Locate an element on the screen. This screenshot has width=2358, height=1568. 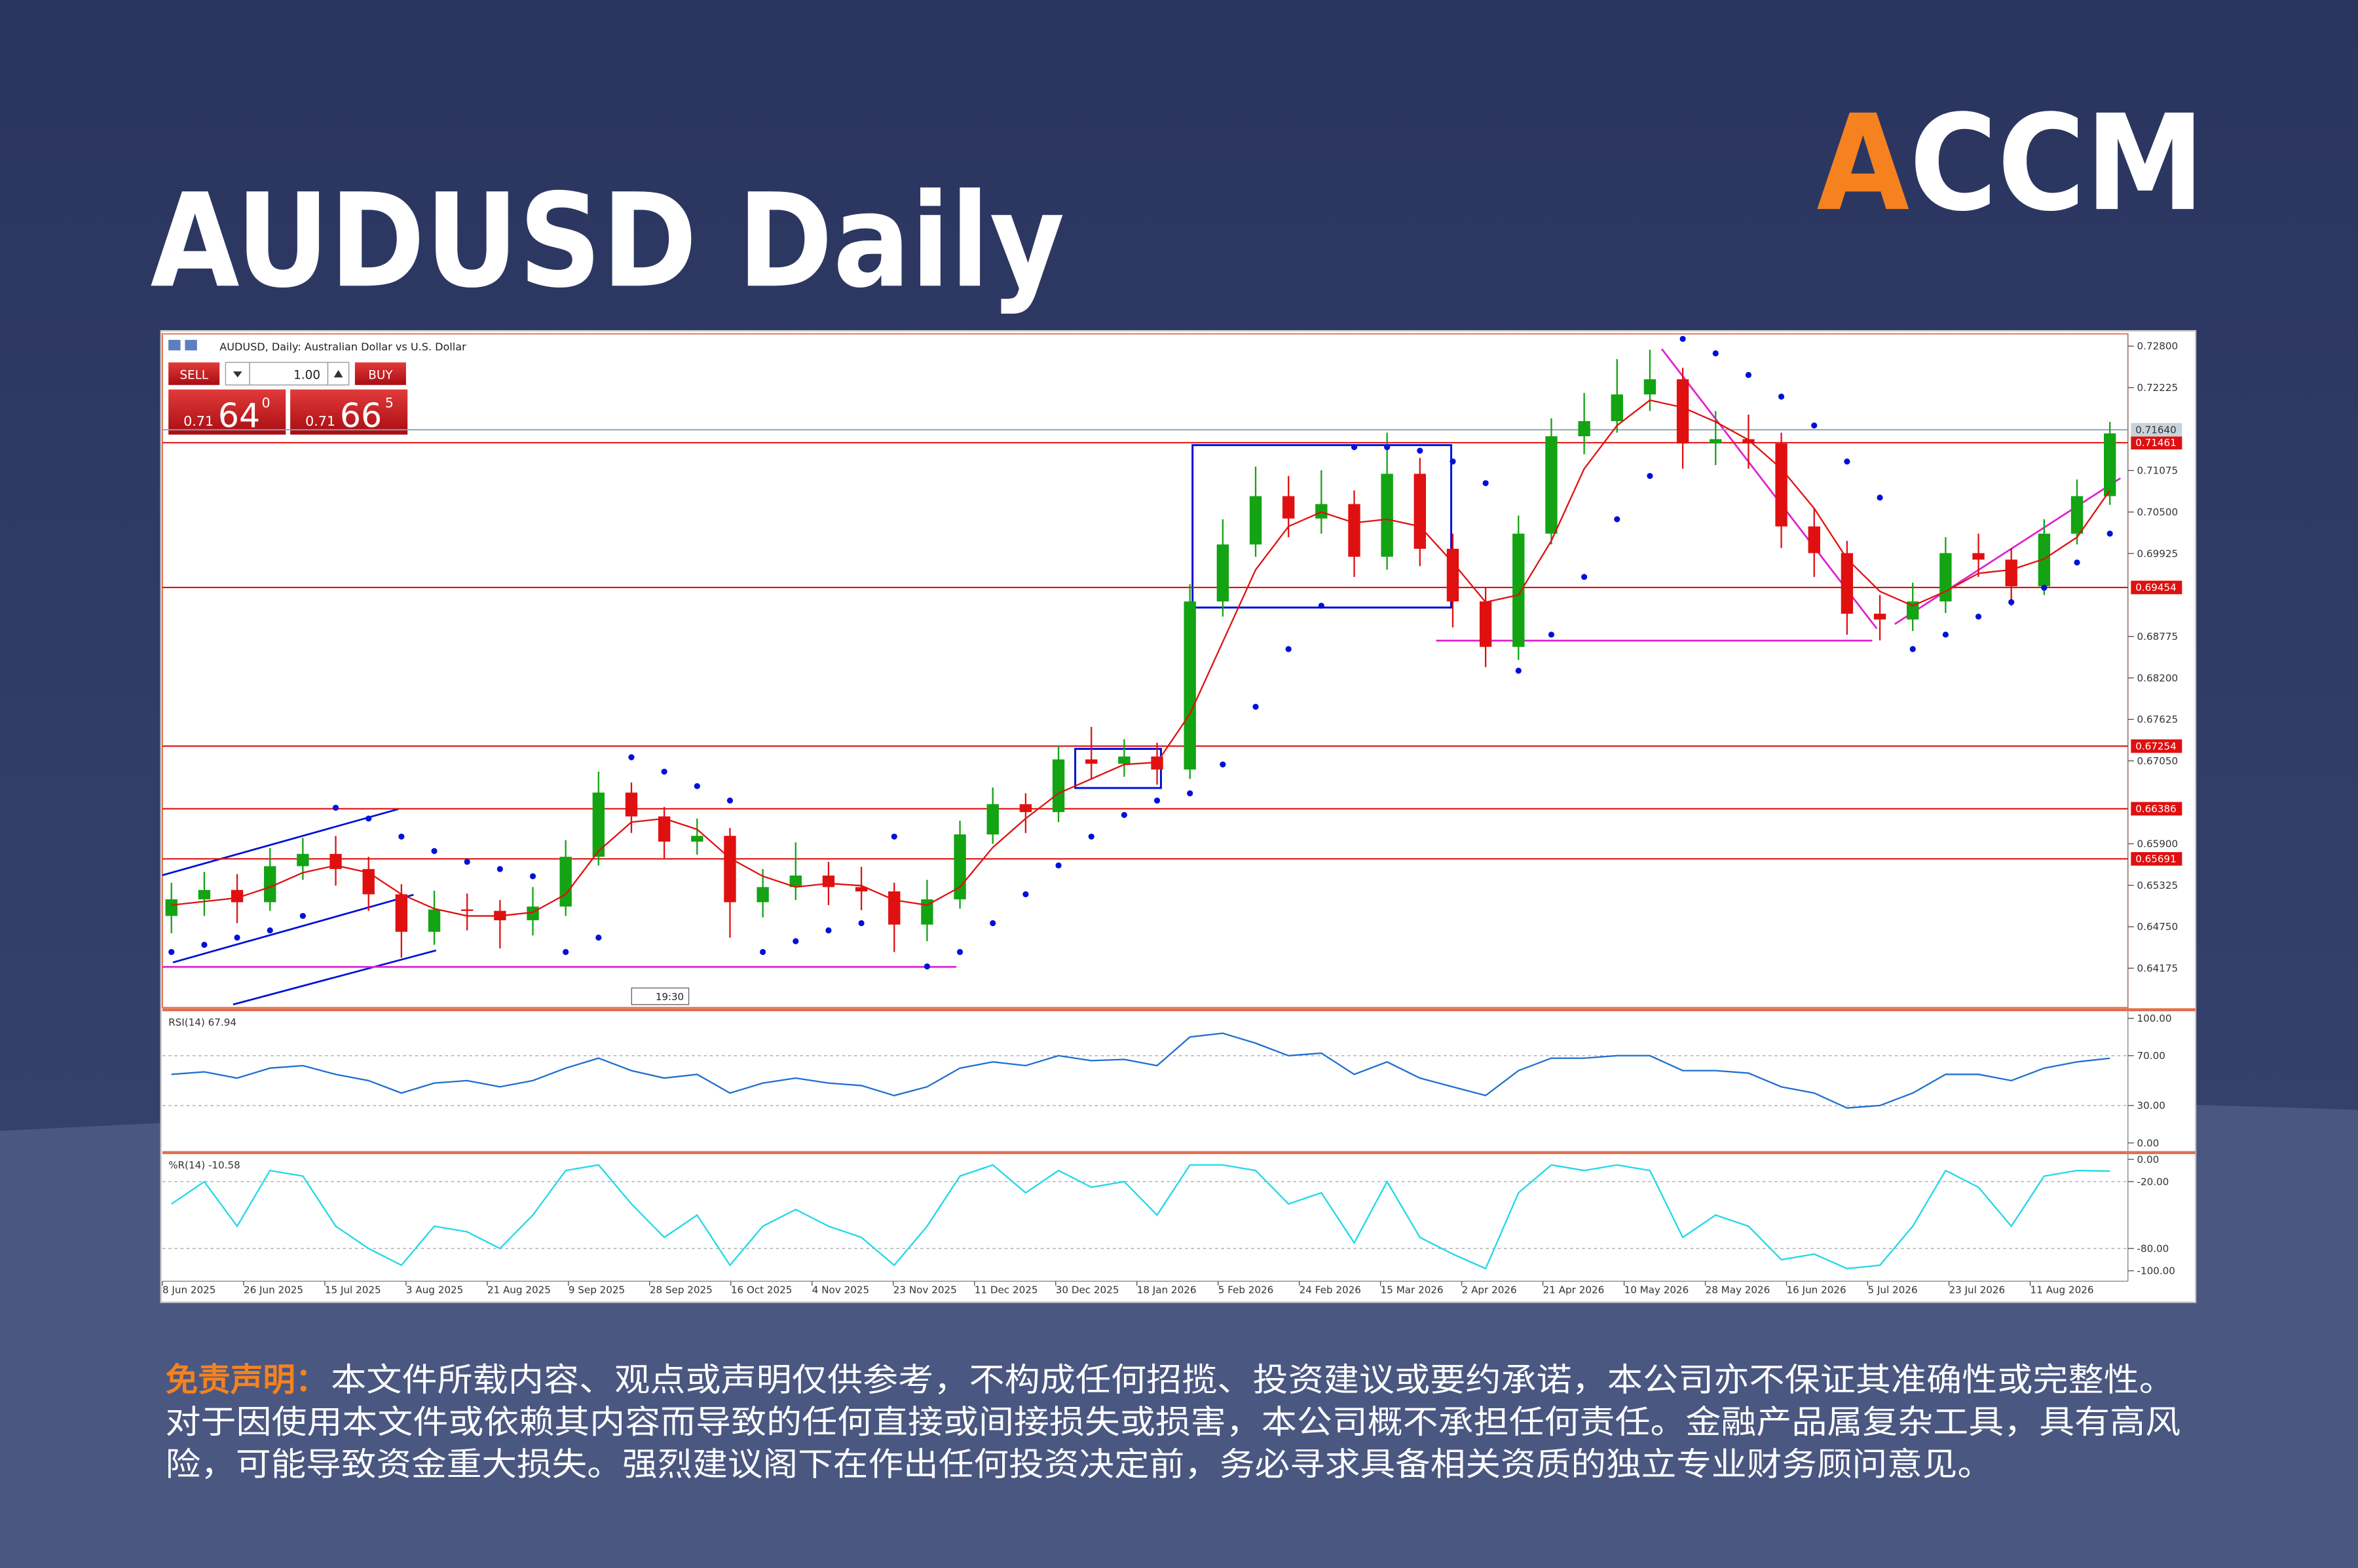
x-tick-label: 9 Sep 2025 is located at coordinates (597, 1290).